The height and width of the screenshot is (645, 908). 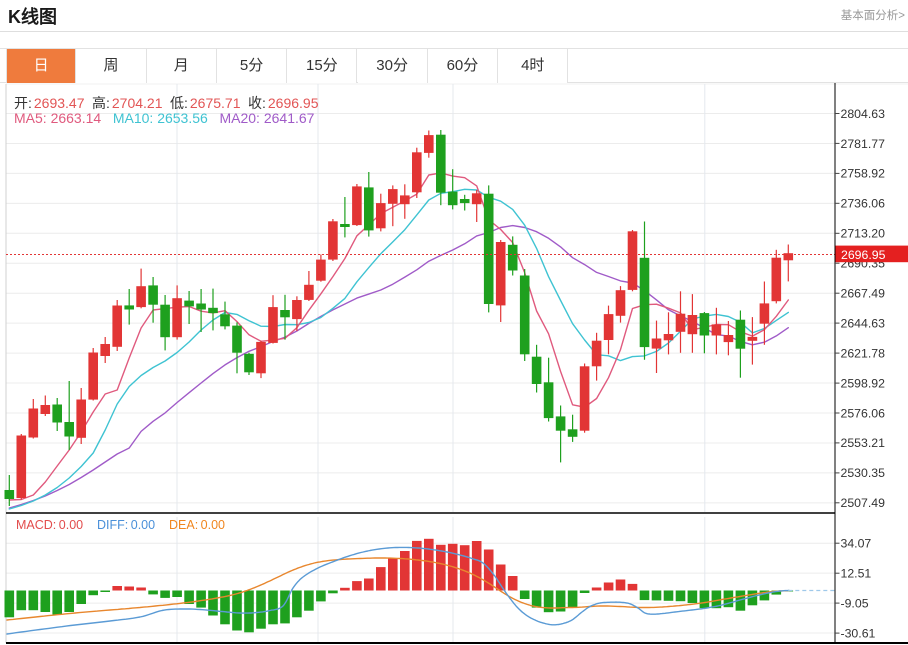 I want to click on svg-text: 2598.92, so click(x=863, y=383).